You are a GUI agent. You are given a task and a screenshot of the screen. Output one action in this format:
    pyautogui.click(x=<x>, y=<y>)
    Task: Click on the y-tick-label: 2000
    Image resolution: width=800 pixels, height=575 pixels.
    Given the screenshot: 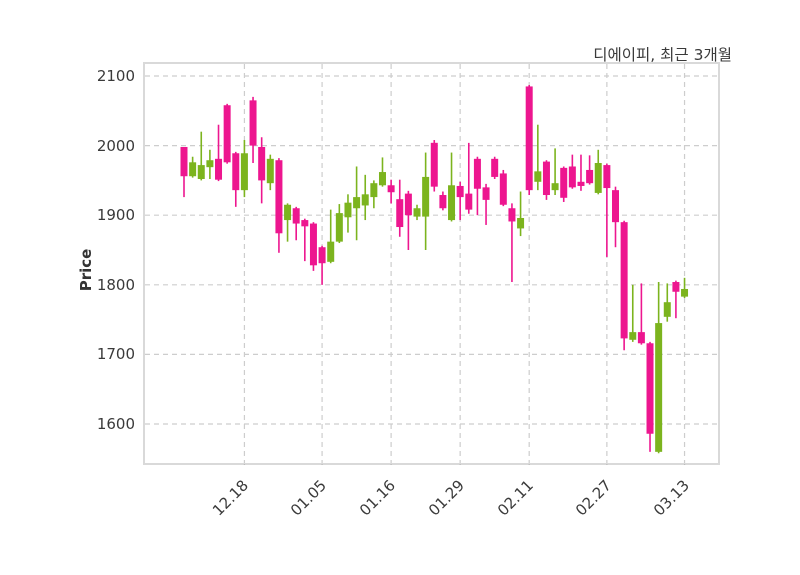 What is the action you would take?
    pyautogui.click(x=115, y=145)
    